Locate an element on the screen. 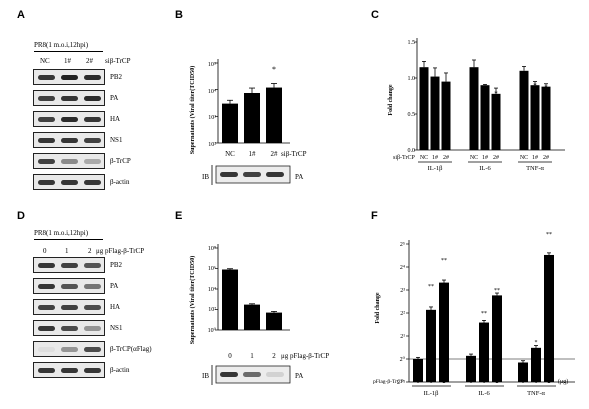  chart-c-row-prefix: siβ-TrCP is located at coordinates (404, 158).